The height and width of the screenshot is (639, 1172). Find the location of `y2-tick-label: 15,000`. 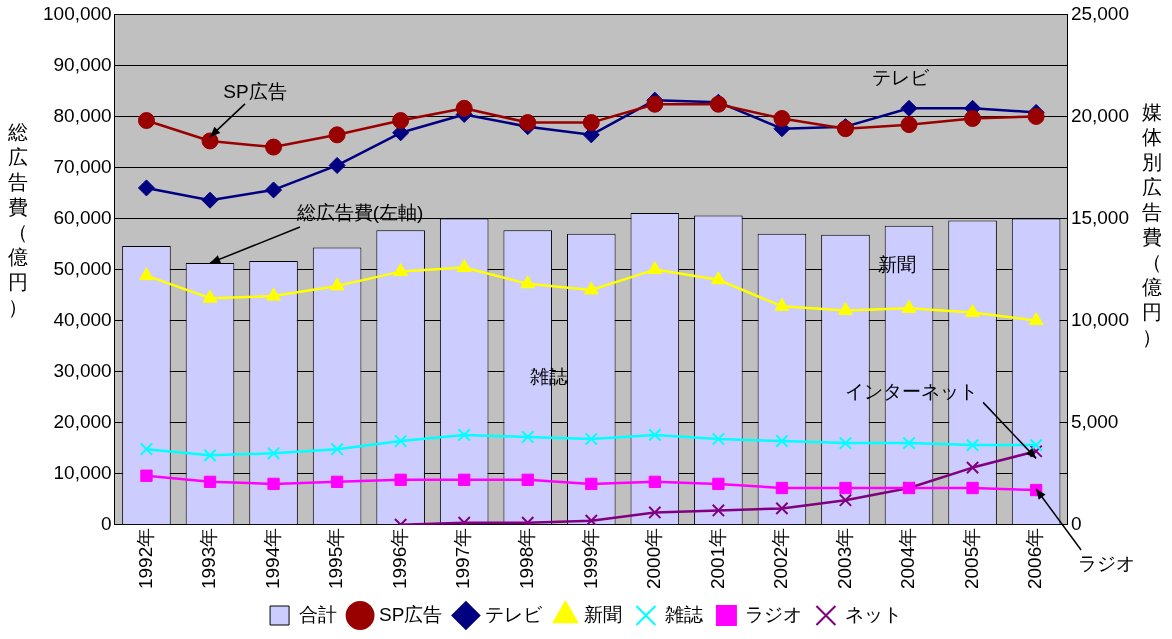

y2-tick-label: 15,000 is located at coordinates (1100, 217).